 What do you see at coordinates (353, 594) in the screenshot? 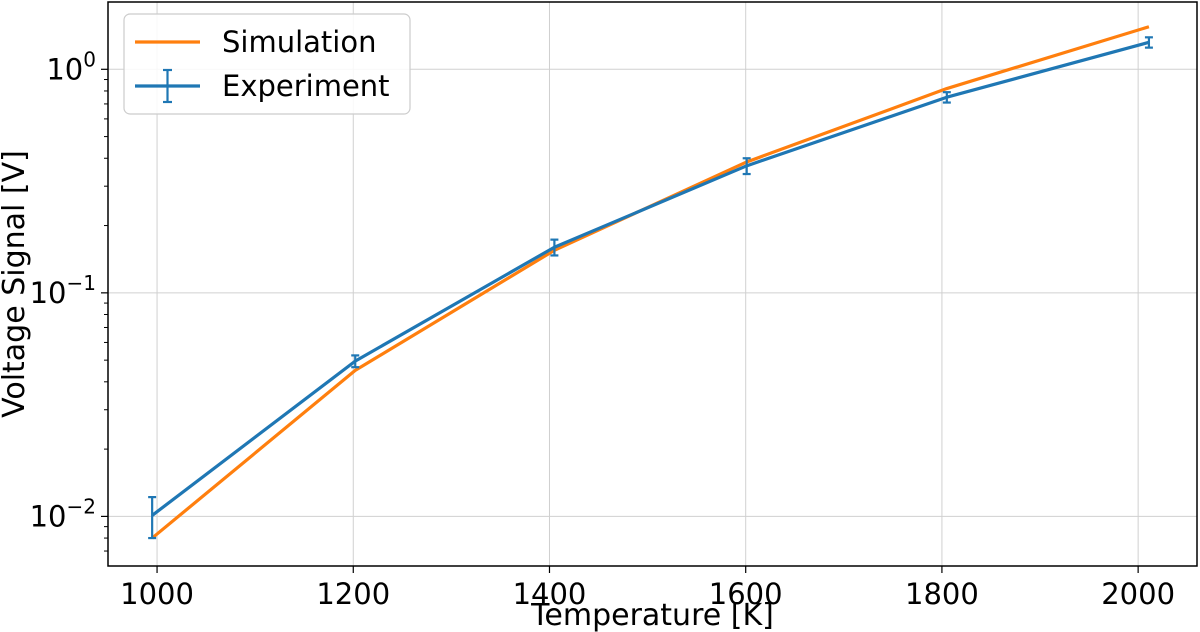
I see `x-tick-label: 1200` at bounding box center [353, 594].